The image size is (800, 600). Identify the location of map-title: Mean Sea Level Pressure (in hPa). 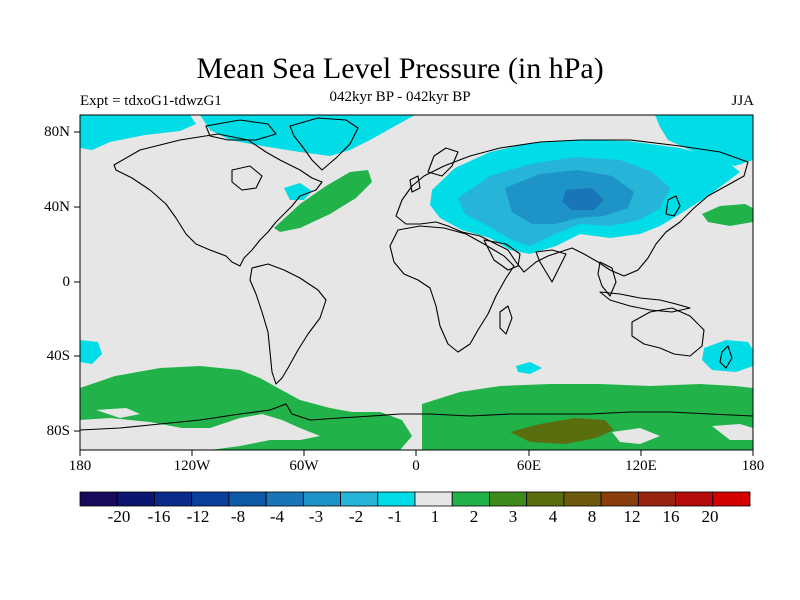
(400, 68).